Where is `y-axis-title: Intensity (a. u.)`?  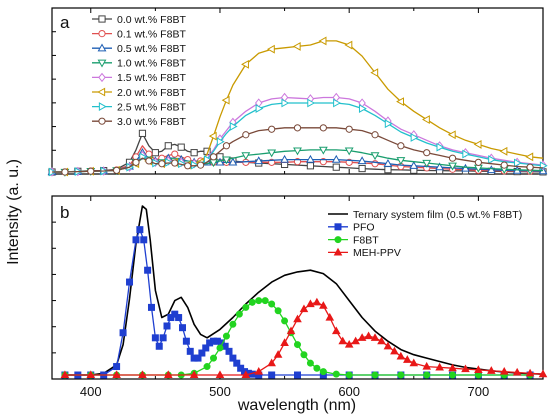 y-axis-title: Intensity (a. u.) is located at coordinates (13, 212).